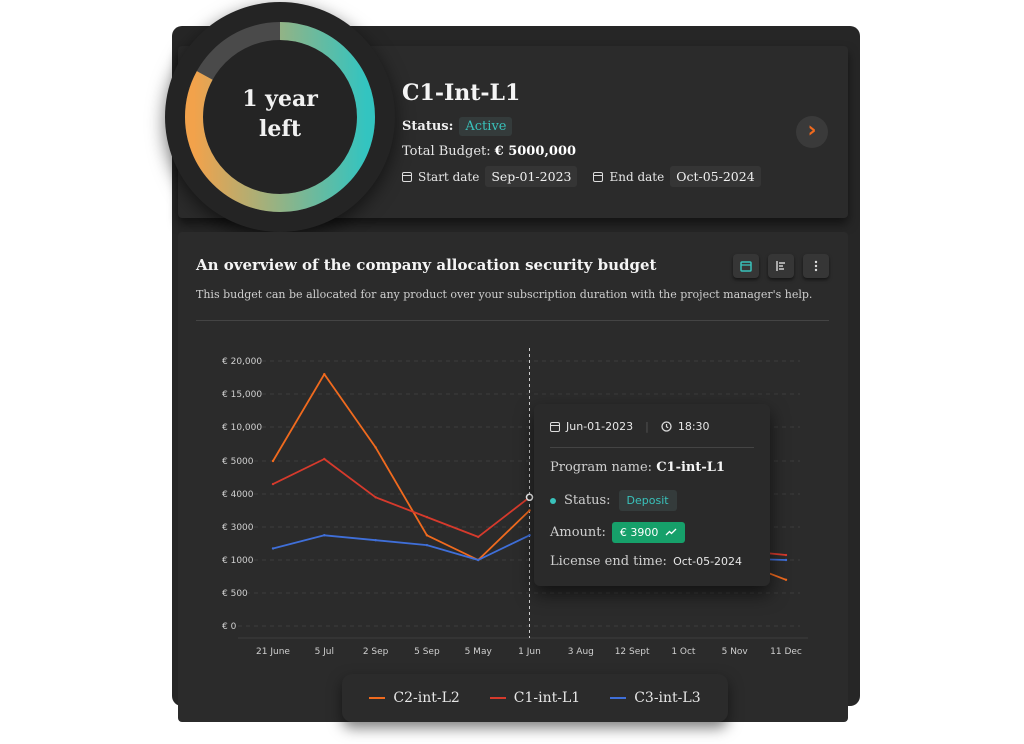  I want to click on budget-value: € 5000,000, so click(535, 151).